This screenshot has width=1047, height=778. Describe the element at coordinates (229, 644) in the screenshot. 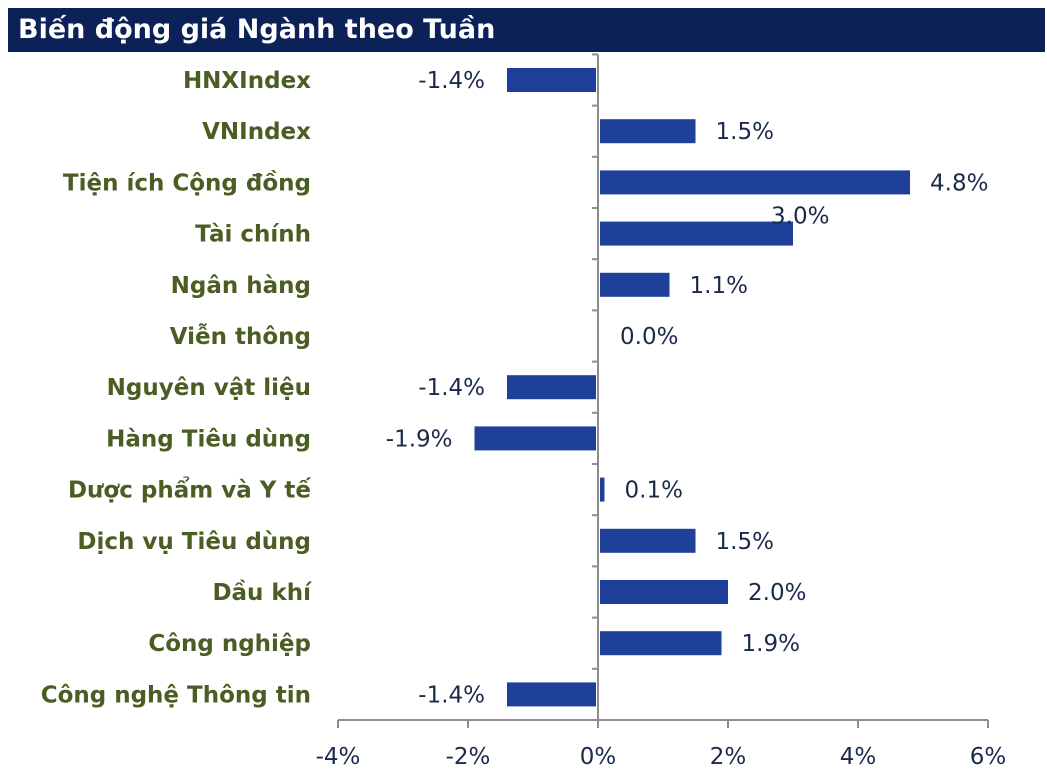

I see `category-label: Công nghiệp` at that location.